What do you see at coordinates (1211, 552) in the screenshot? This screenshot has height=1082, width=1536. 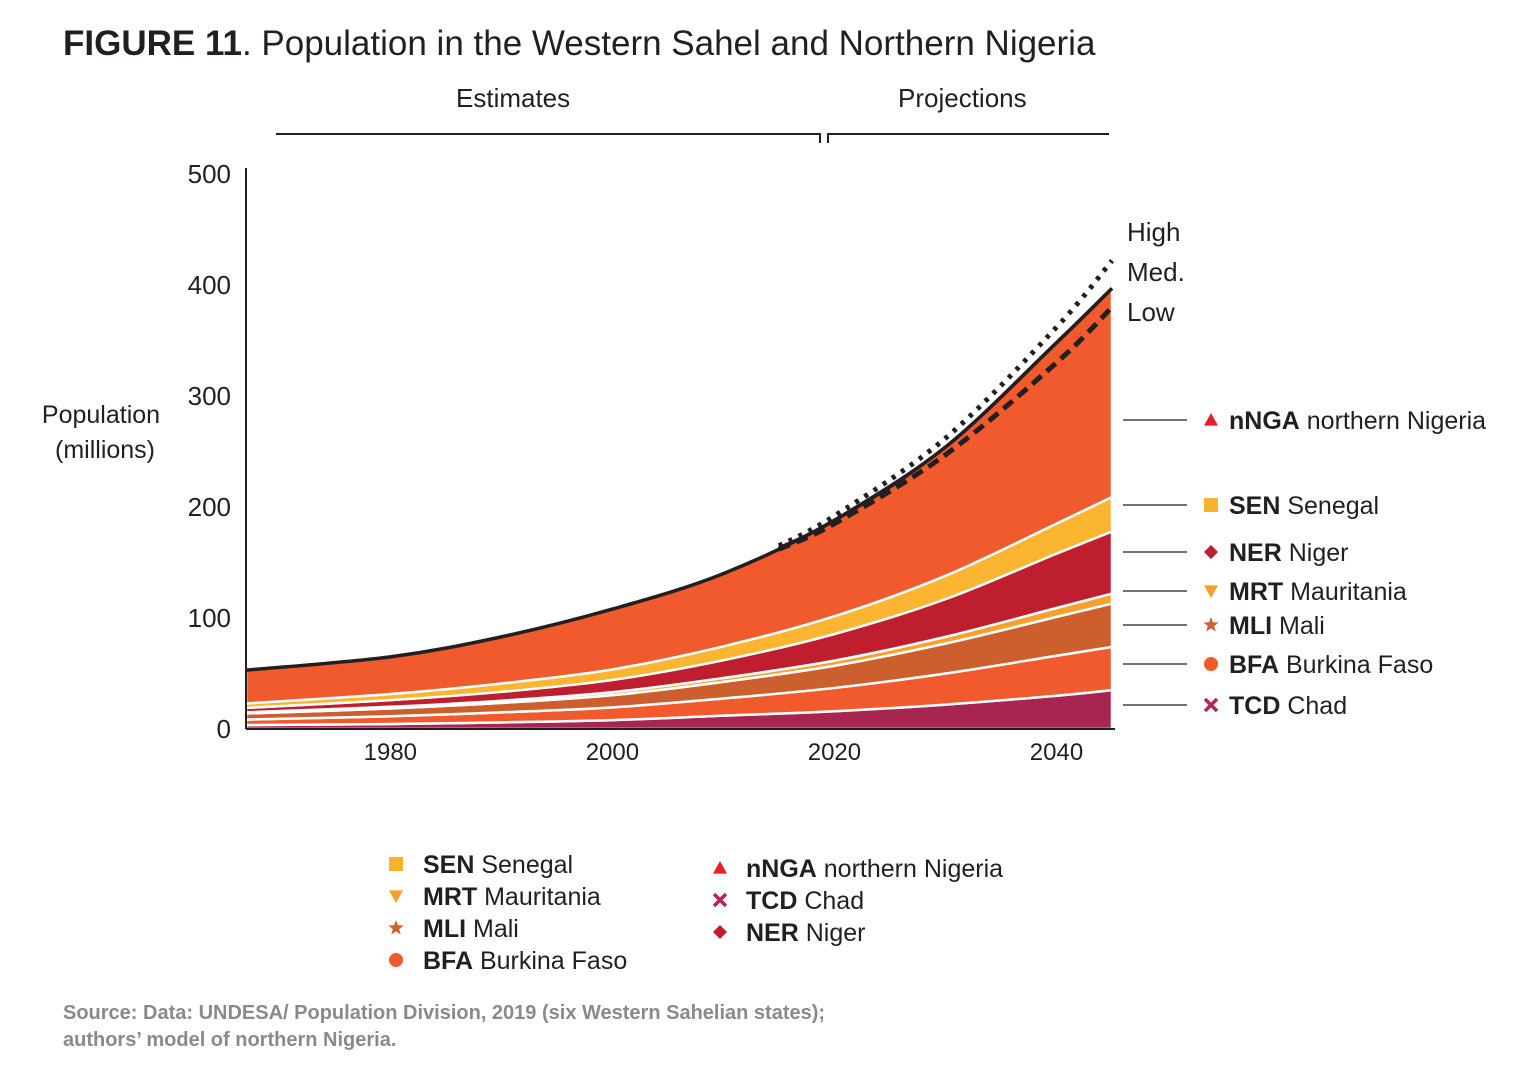 I see `diamond-marker-icon` at bounding box center [1211, 552].